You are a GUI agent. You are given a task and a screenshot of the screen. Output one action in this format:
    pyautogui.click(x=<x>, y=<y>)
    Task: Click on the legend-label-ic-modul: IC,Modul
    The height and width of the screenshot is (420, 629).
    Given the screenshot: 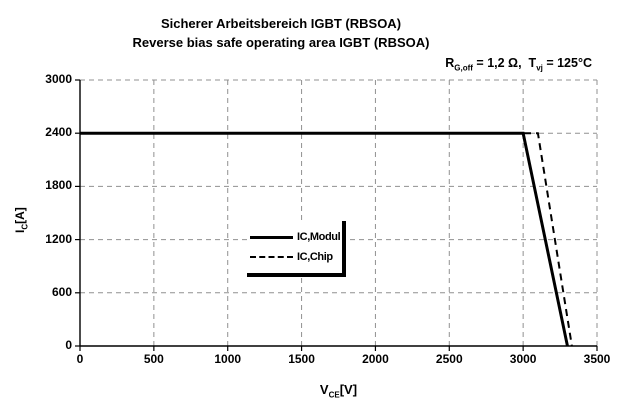 What is the action you would take?
    pyautogui.click(x=319, y=237)
    